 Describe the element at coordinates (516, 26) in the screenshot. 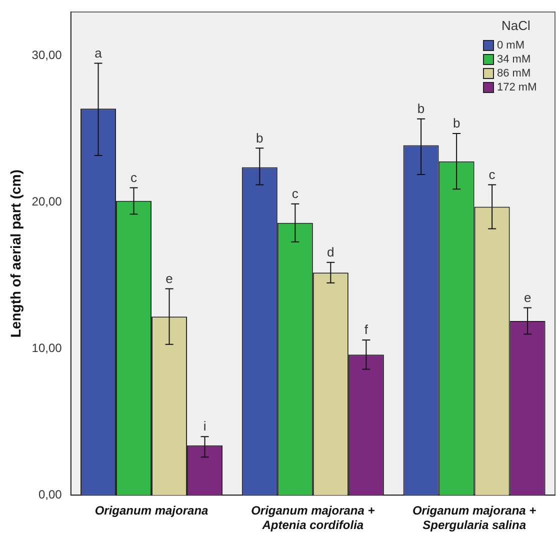

I see `legend-title: NaCl` at that location.